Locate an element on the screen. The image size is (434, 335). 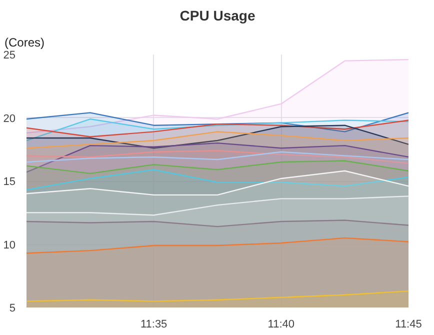
y-tick-label: 10 is located at coordinates (9, 245).